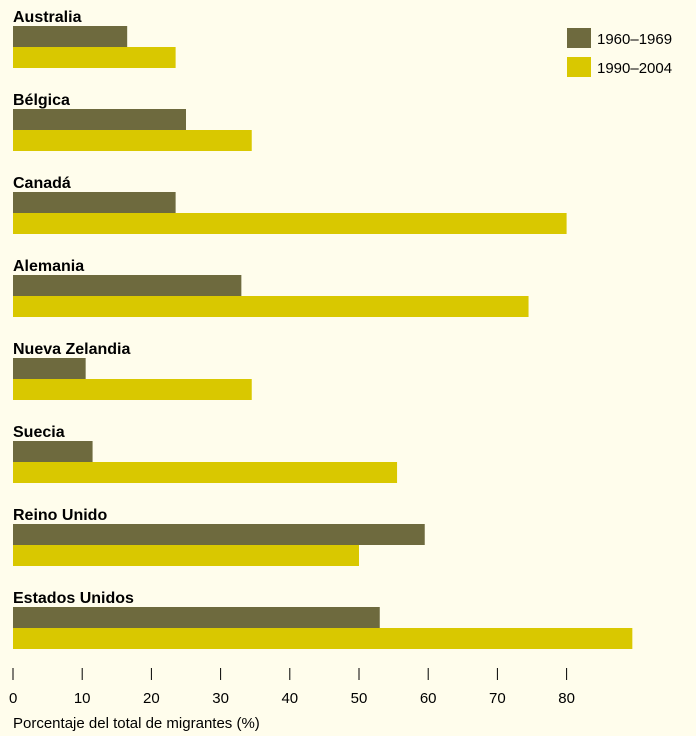  I want to click on category-label: Estados Unidos, so click(73, 598).